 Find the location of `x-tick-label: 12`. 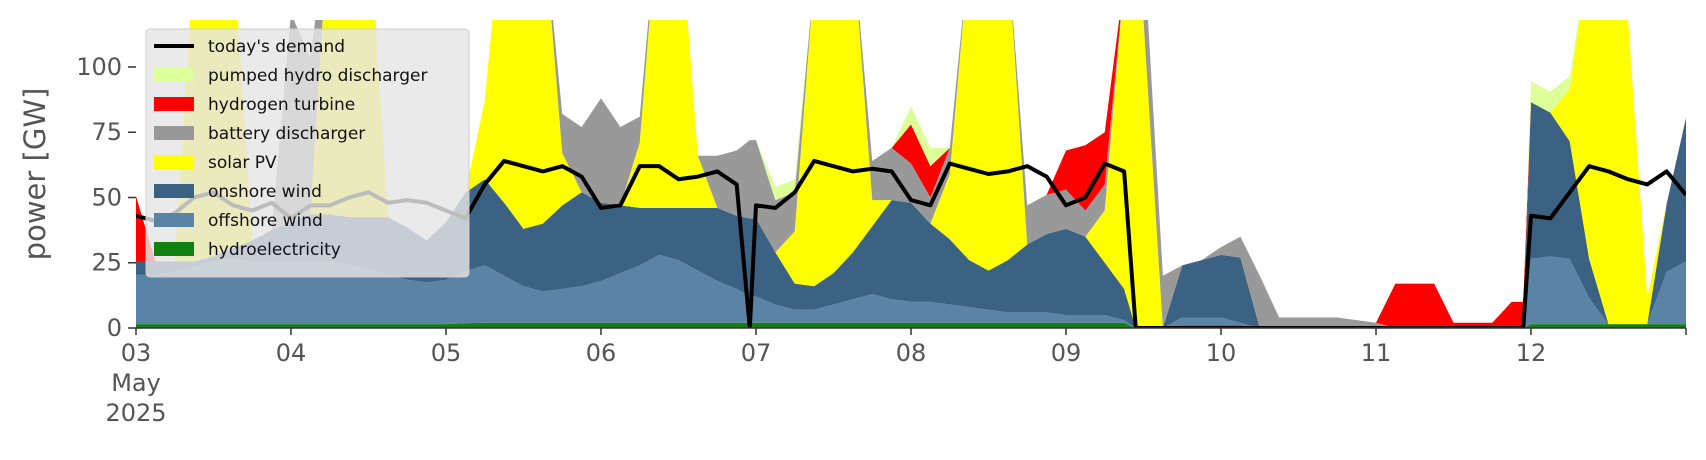

x-tick-label: 12 is located at coordinates (1531, 353).